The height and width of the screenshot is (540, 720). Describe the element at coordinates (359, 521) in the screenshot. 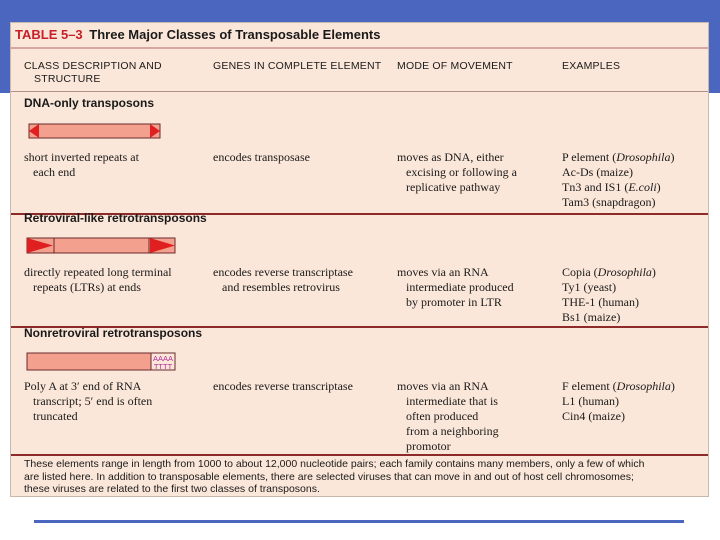

I see `slide-footer-line` at that location.